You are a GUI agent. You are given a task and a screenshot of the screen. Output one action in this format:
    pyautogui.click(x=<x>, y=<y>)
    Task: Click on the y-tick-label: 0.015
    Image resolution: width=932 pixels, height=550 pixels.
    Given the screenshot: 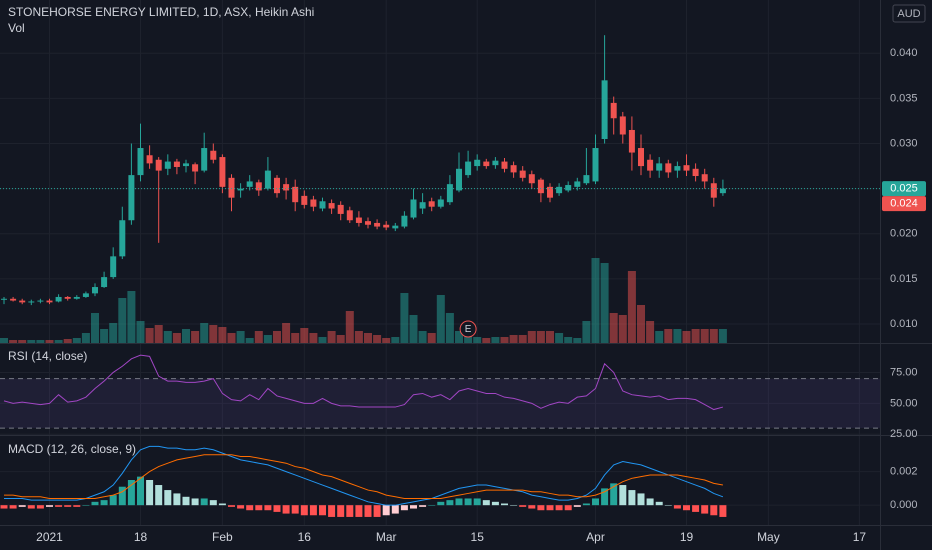 What is the action you would take?
    pyautogui.click(x=904, y=279)
    